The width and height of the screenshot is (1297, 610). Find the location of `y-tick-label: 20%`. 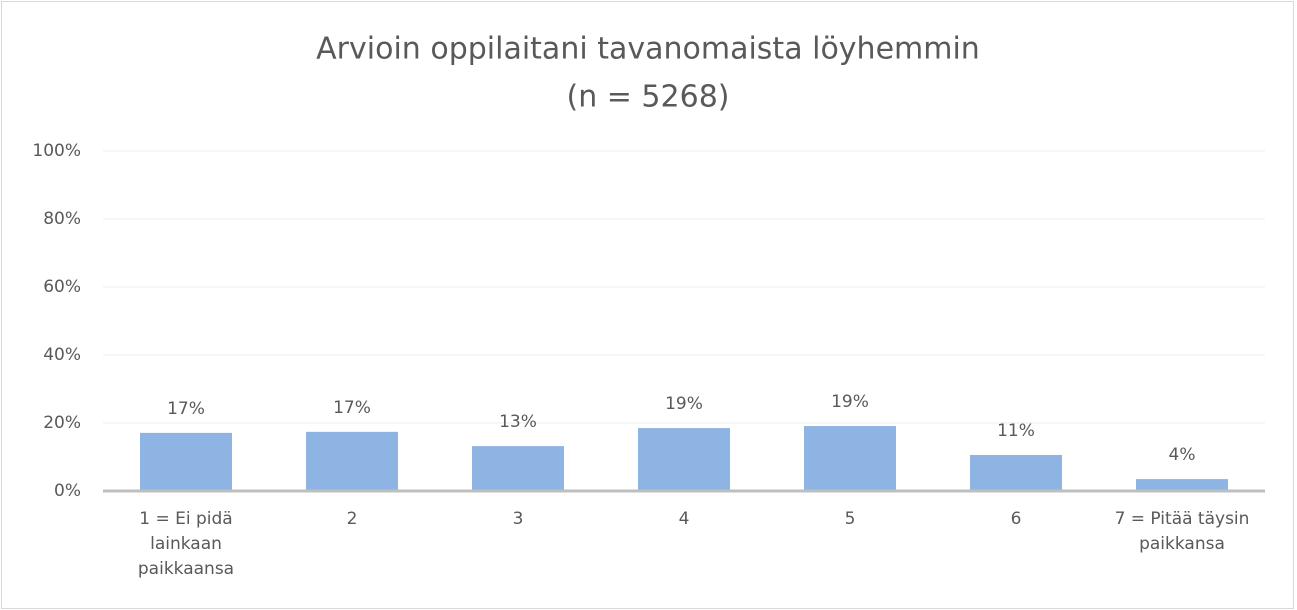

y-tick-label: 20% is located at coordinates (62, 423).